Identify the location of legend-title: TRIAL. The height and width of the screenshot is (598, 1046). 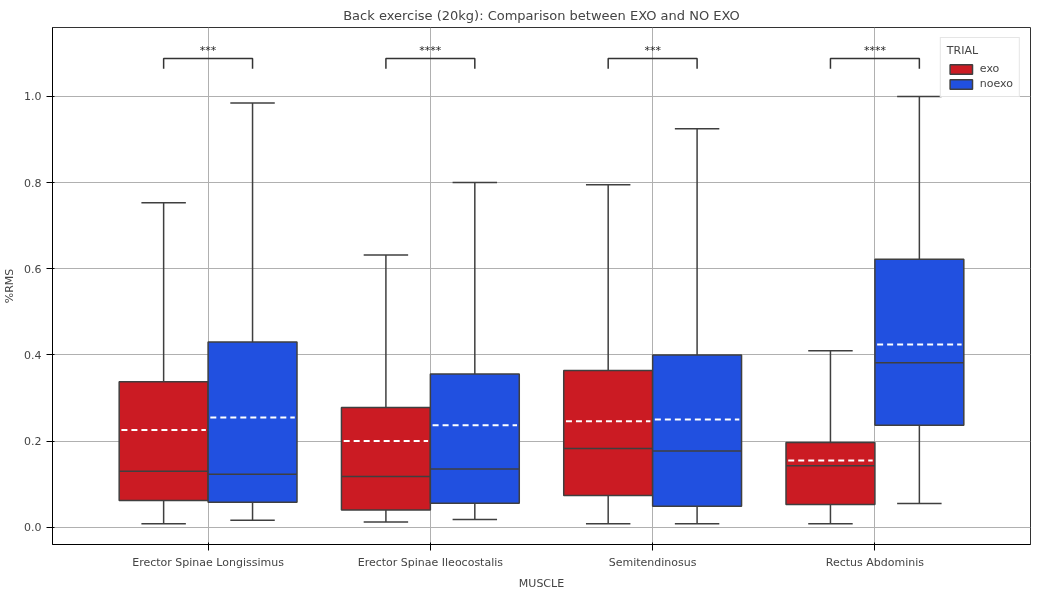
(963, 50).